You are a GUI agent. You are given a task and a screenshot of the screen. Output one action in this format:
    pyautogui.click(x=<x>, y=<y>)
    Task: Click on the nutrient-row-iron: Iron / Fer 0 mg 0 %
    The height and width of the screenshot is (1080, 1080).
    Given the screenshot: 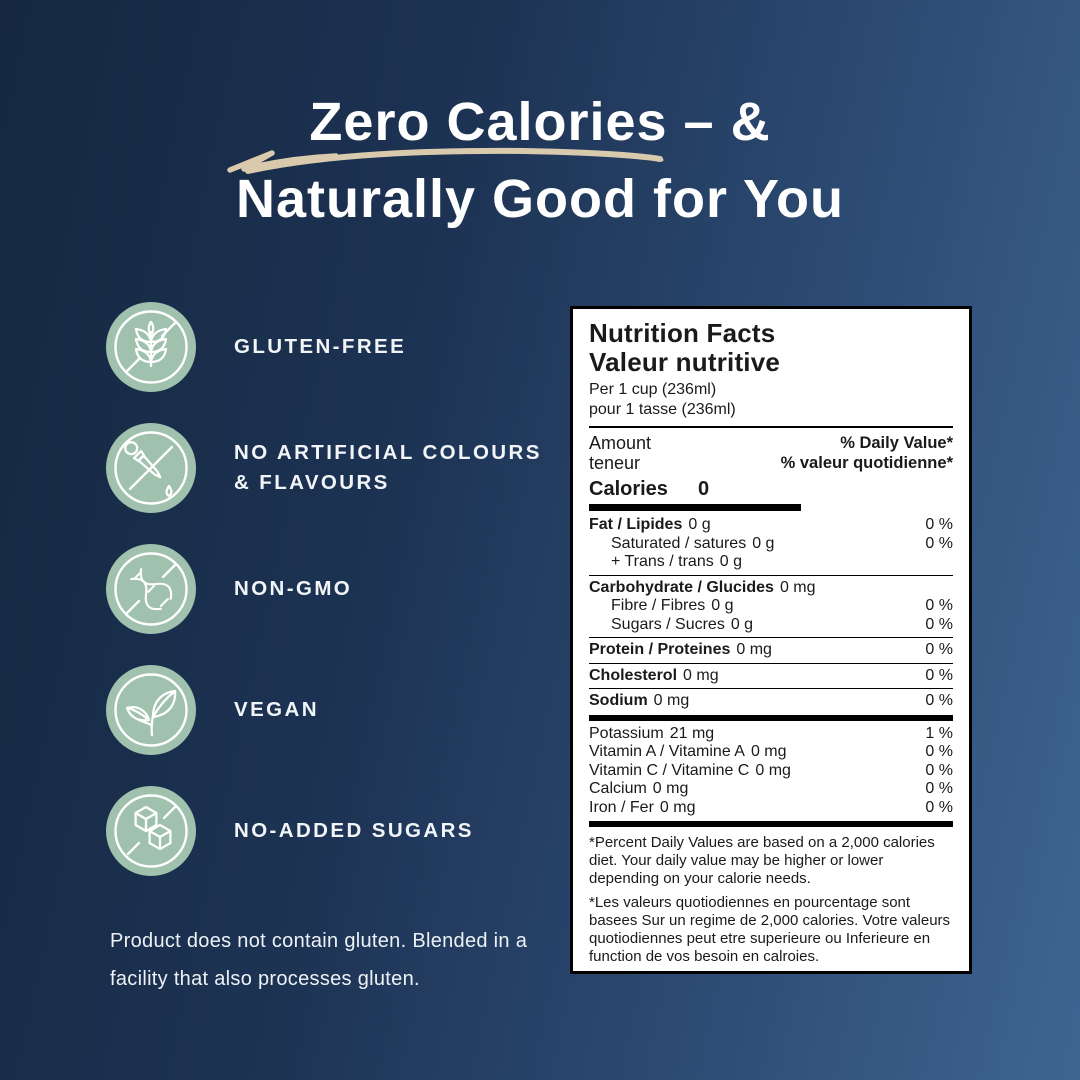 What is the action you would take?
    pyautogui.click(x=771, y=807)
    